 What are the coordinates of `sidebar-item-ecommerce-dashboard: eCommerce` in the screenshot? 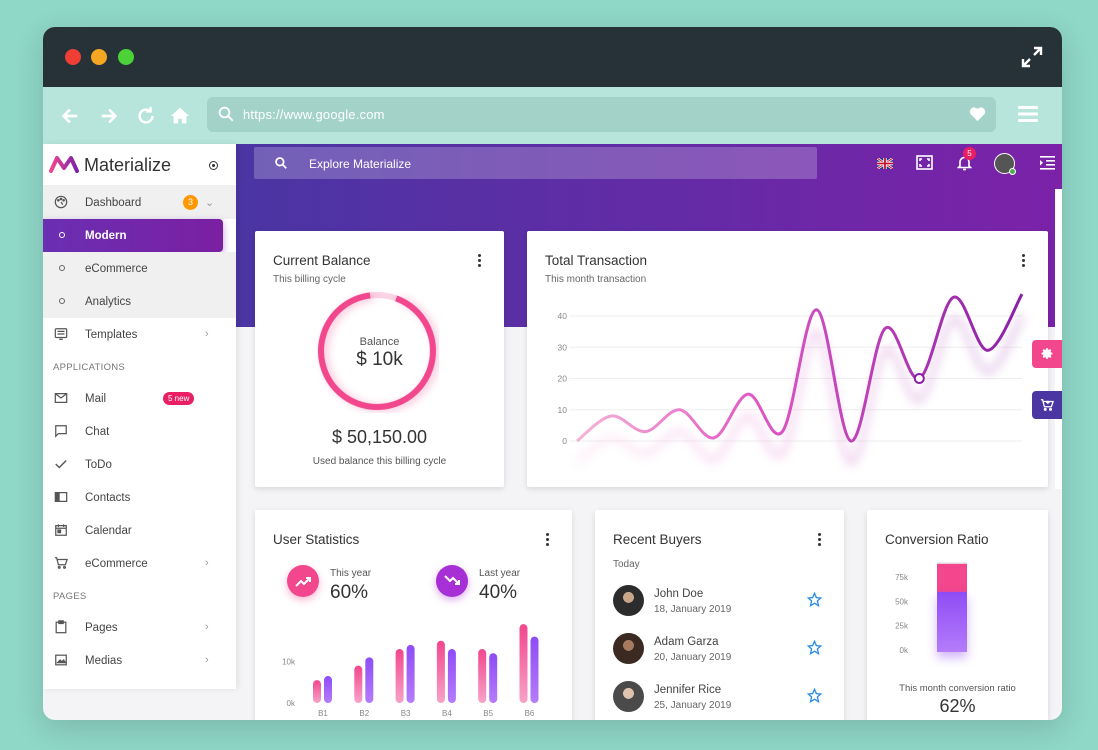 It's located at (139, 268).